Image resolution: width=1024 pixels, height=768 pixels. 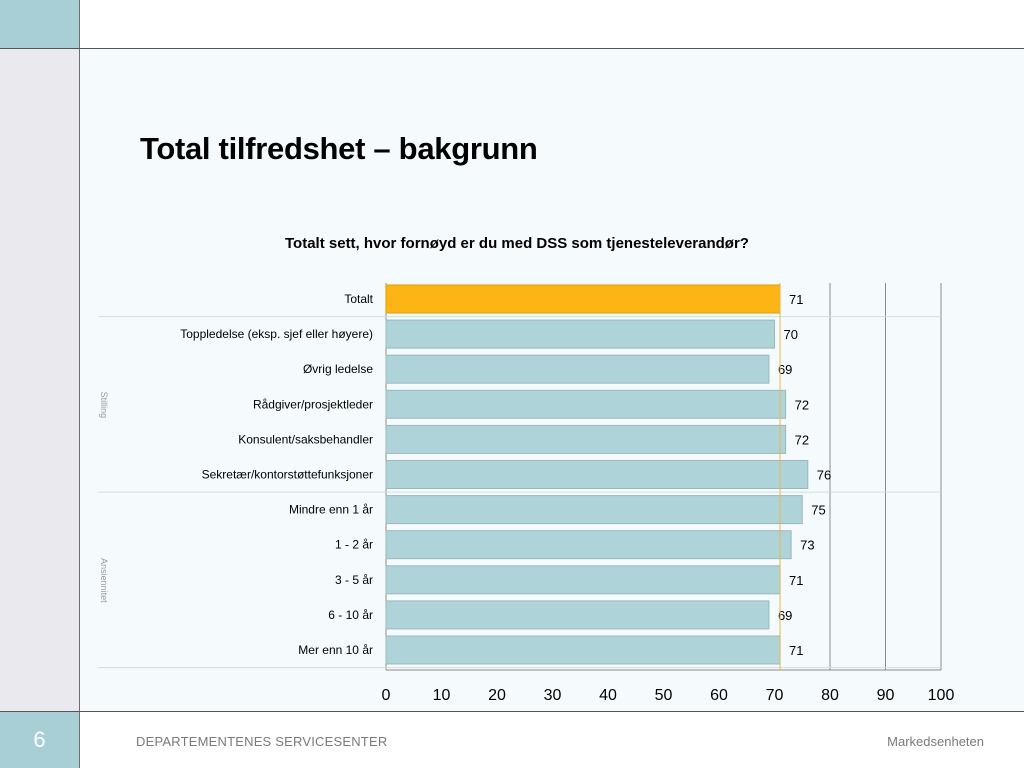 I want to click on value-labels: 71 70 69 72 72 76 75 73 71 69 71, so click(x=804, y=475).